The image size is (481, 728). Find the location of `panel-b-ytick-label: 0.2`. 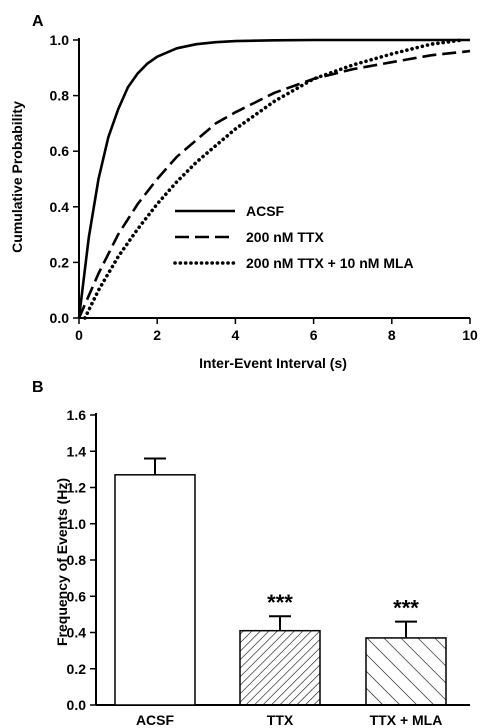

panel-b-ytick-label: 0.2 is located at coordinates (77, 669).